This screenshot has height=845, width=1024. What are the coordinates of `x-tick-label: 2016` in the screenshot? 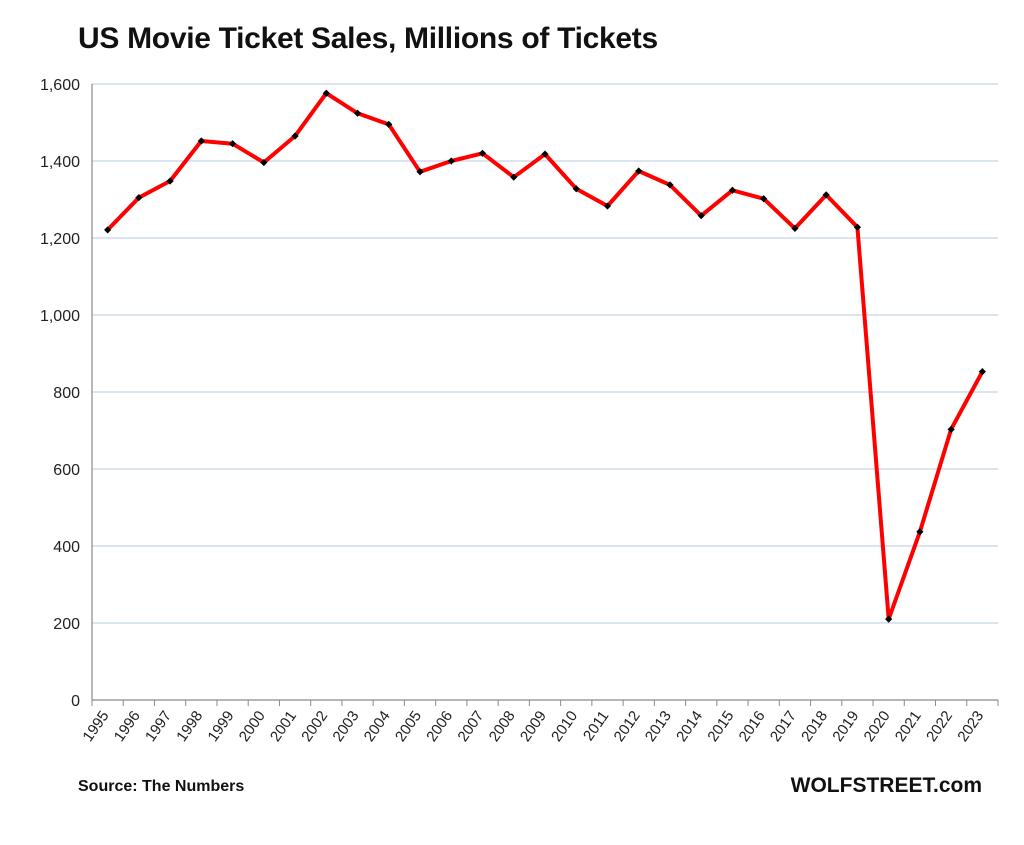 It's located at (752, 726).